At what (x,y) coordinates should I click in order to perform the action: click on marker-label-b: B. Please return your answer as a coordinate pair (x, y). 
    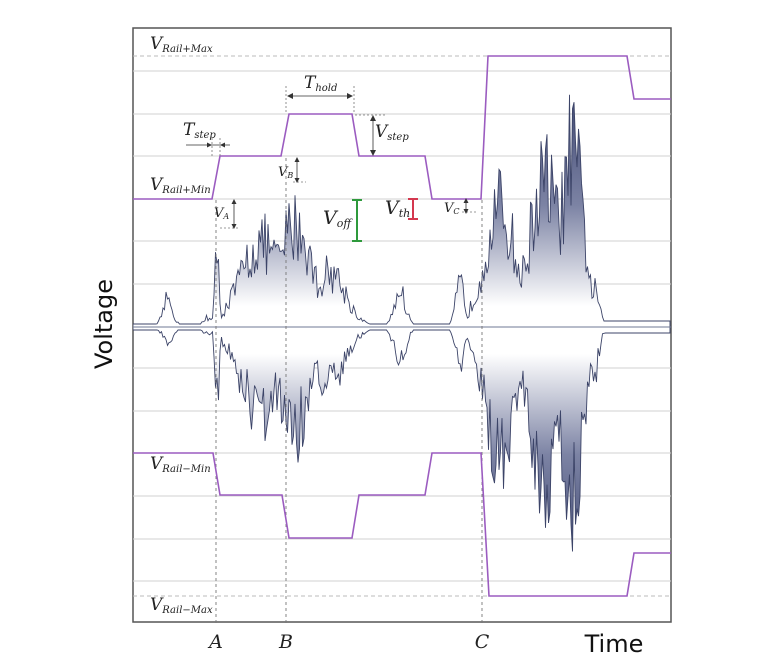
    Looking at the image, I should click on (285, 642).